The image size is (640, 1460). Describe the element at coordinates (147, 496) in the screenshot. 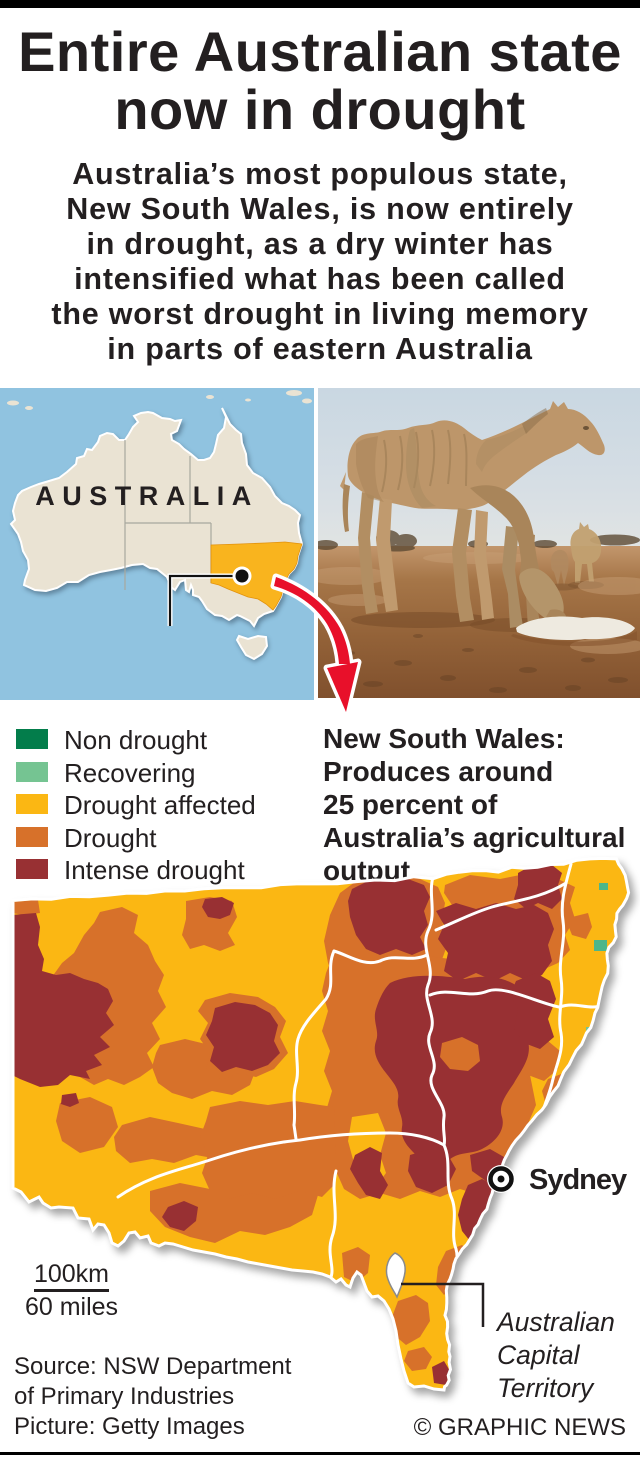

I see `svg-text: AUSTRALIA` at that location.